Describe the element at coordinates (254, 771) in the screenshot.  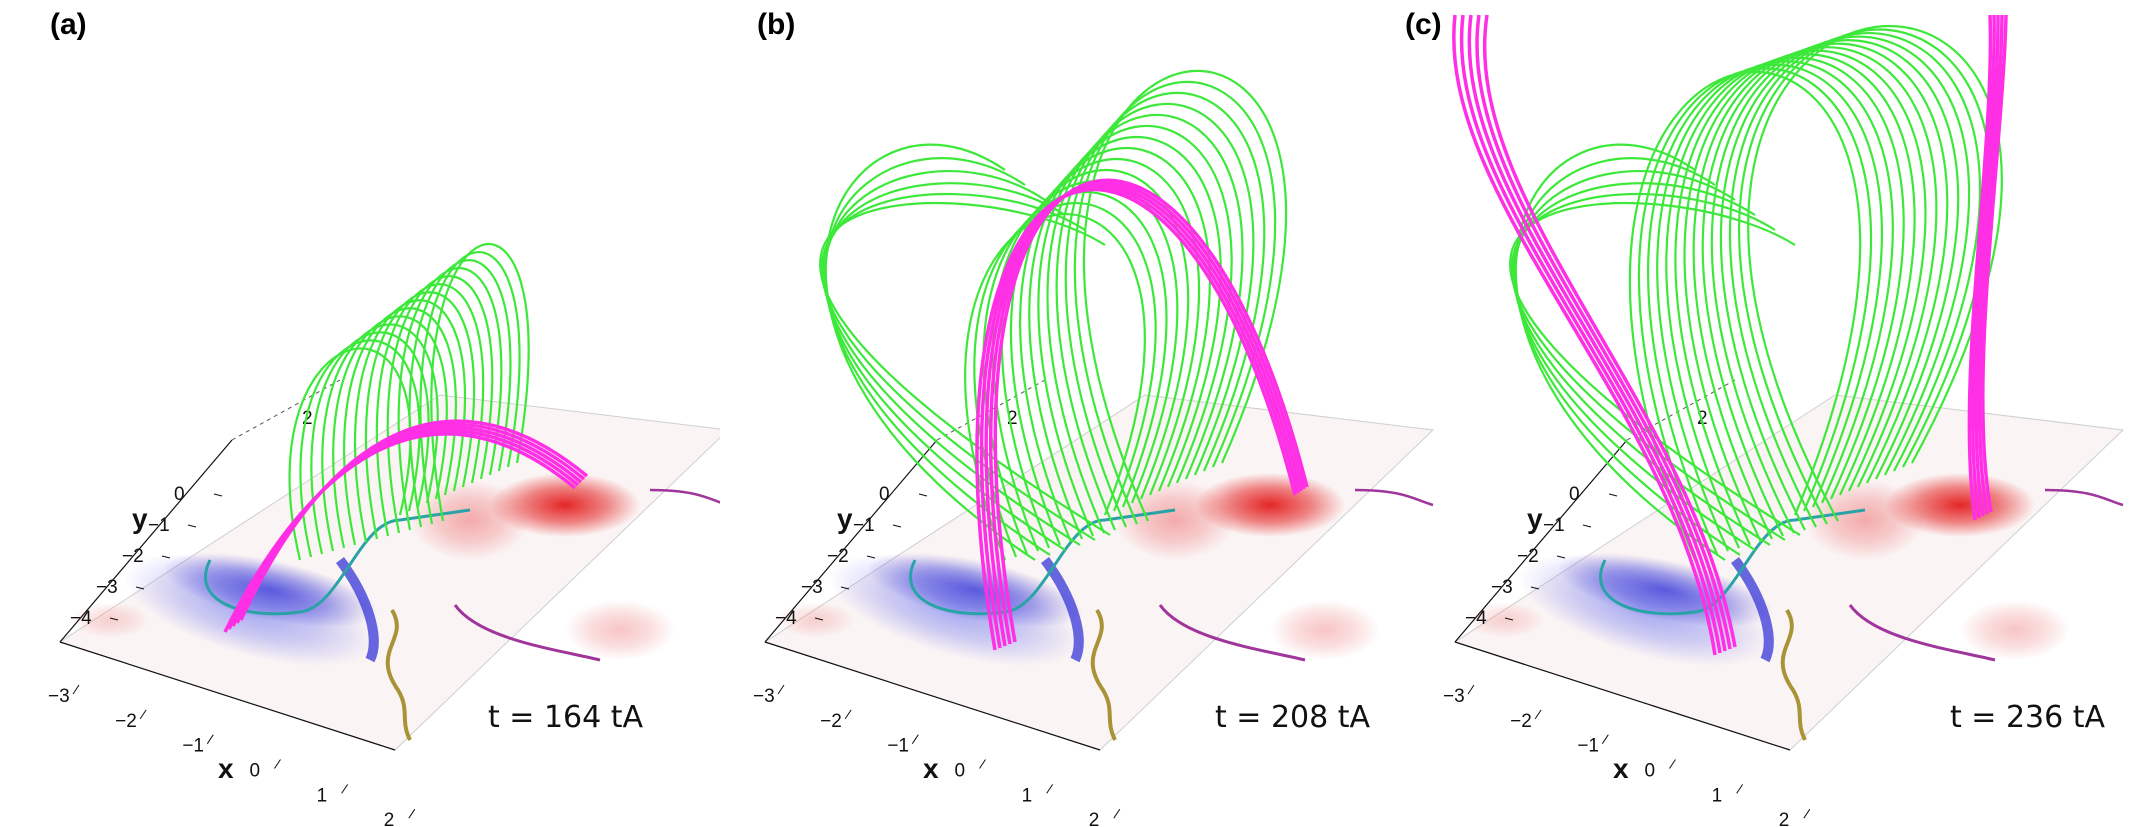
I see `x-tick-label: 0` at that location.